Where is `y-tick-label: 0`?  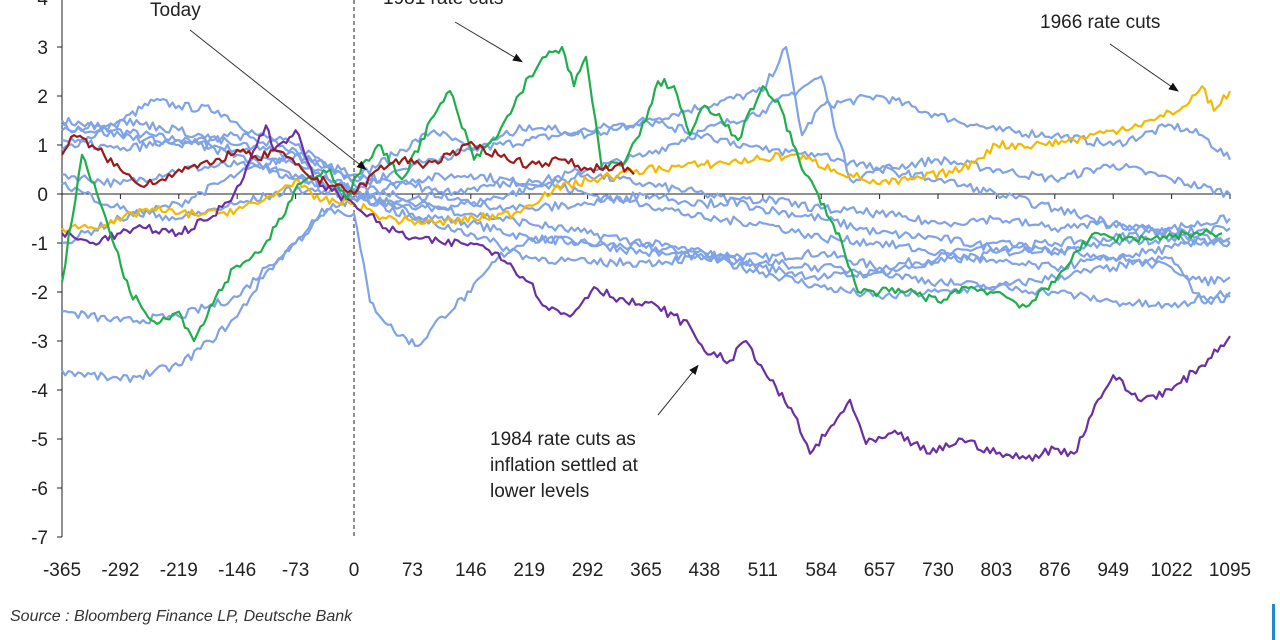
y-tick-label: 0 is located at coordinates (42, 195).